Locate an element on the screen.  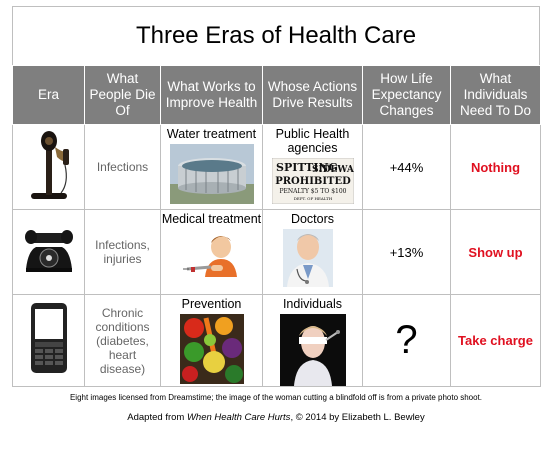
whose-cell: Doctors is located at coordinates (312, 252).